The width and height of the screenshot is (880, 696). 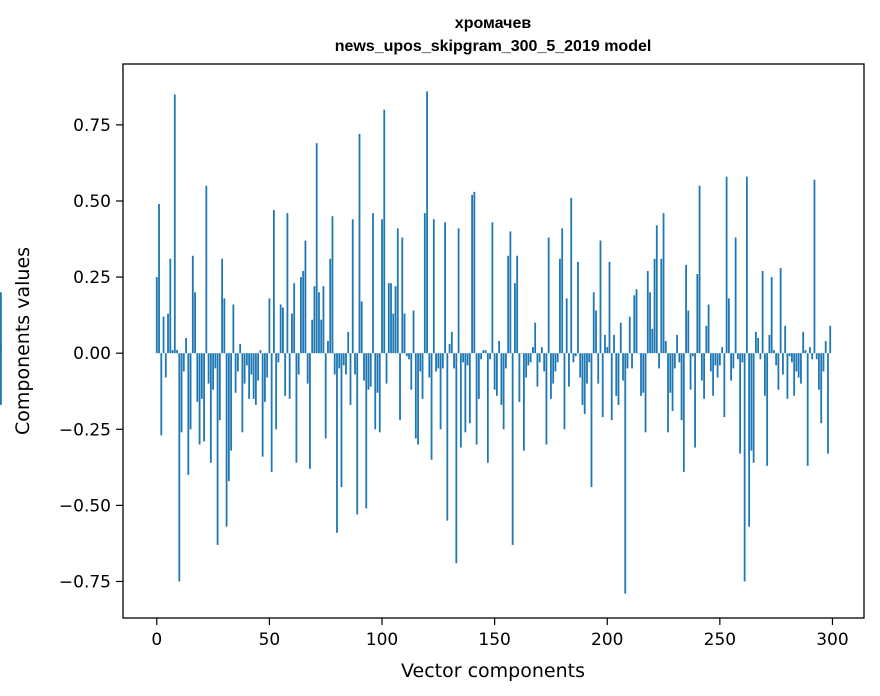 I want to click on x-tick-label: 300, so click(x=832, y=640).